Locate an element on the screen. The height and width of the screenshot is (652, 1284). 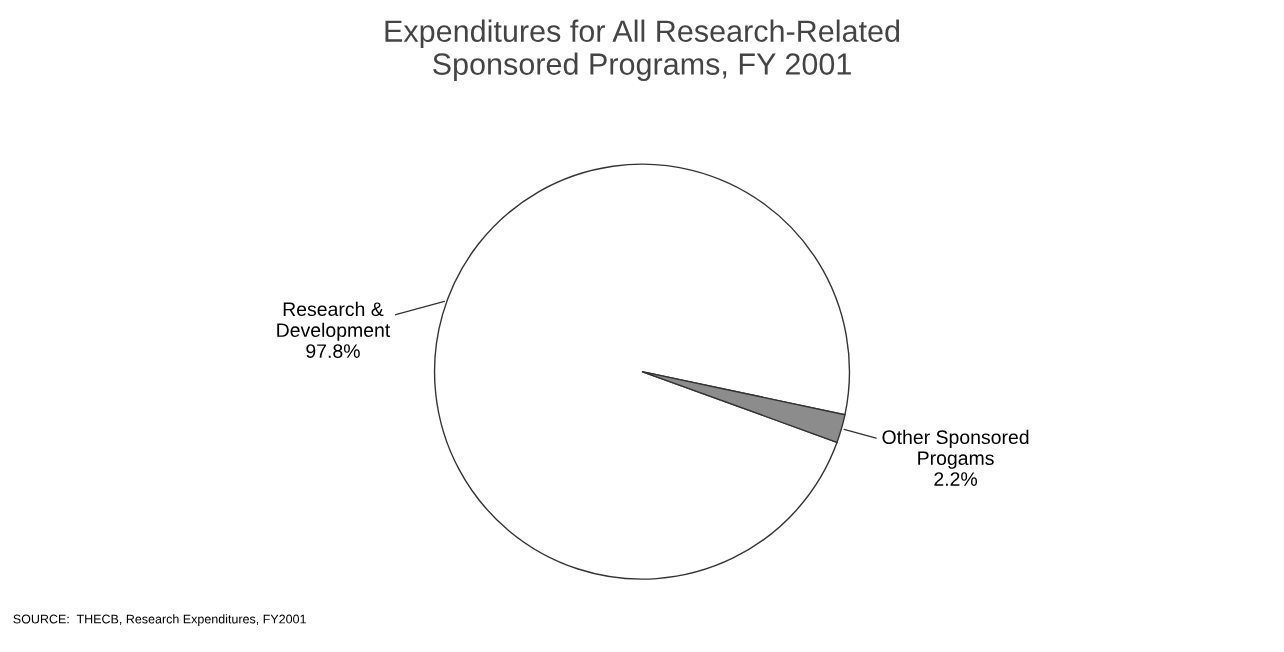
source-note: SOURCE: THECB, Research Expenditures, FY2001 is located at coordinates (159, 620).